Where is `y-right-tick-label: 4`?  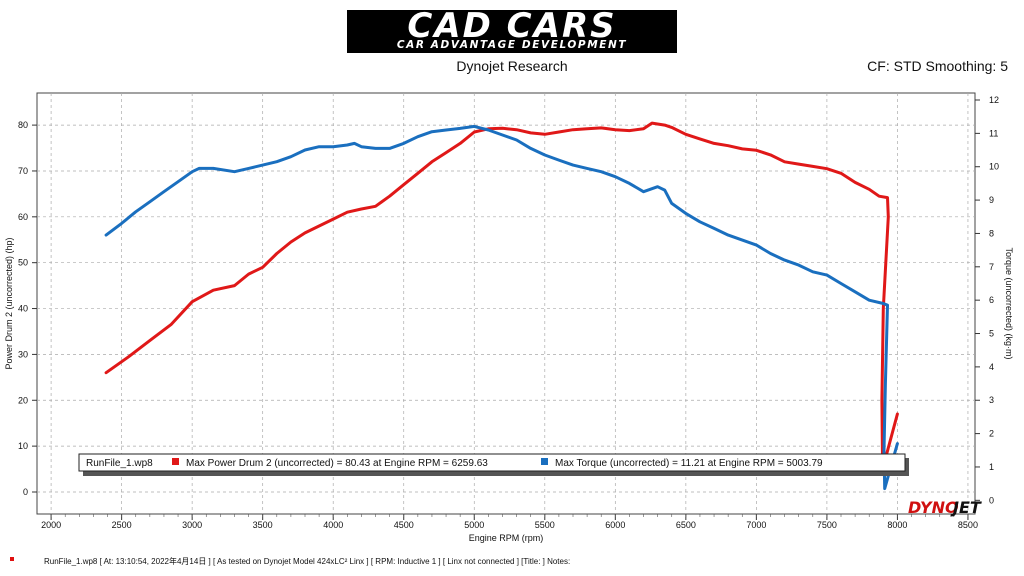
y-right-tick-label: 4 is located at coordinates (991, 367).